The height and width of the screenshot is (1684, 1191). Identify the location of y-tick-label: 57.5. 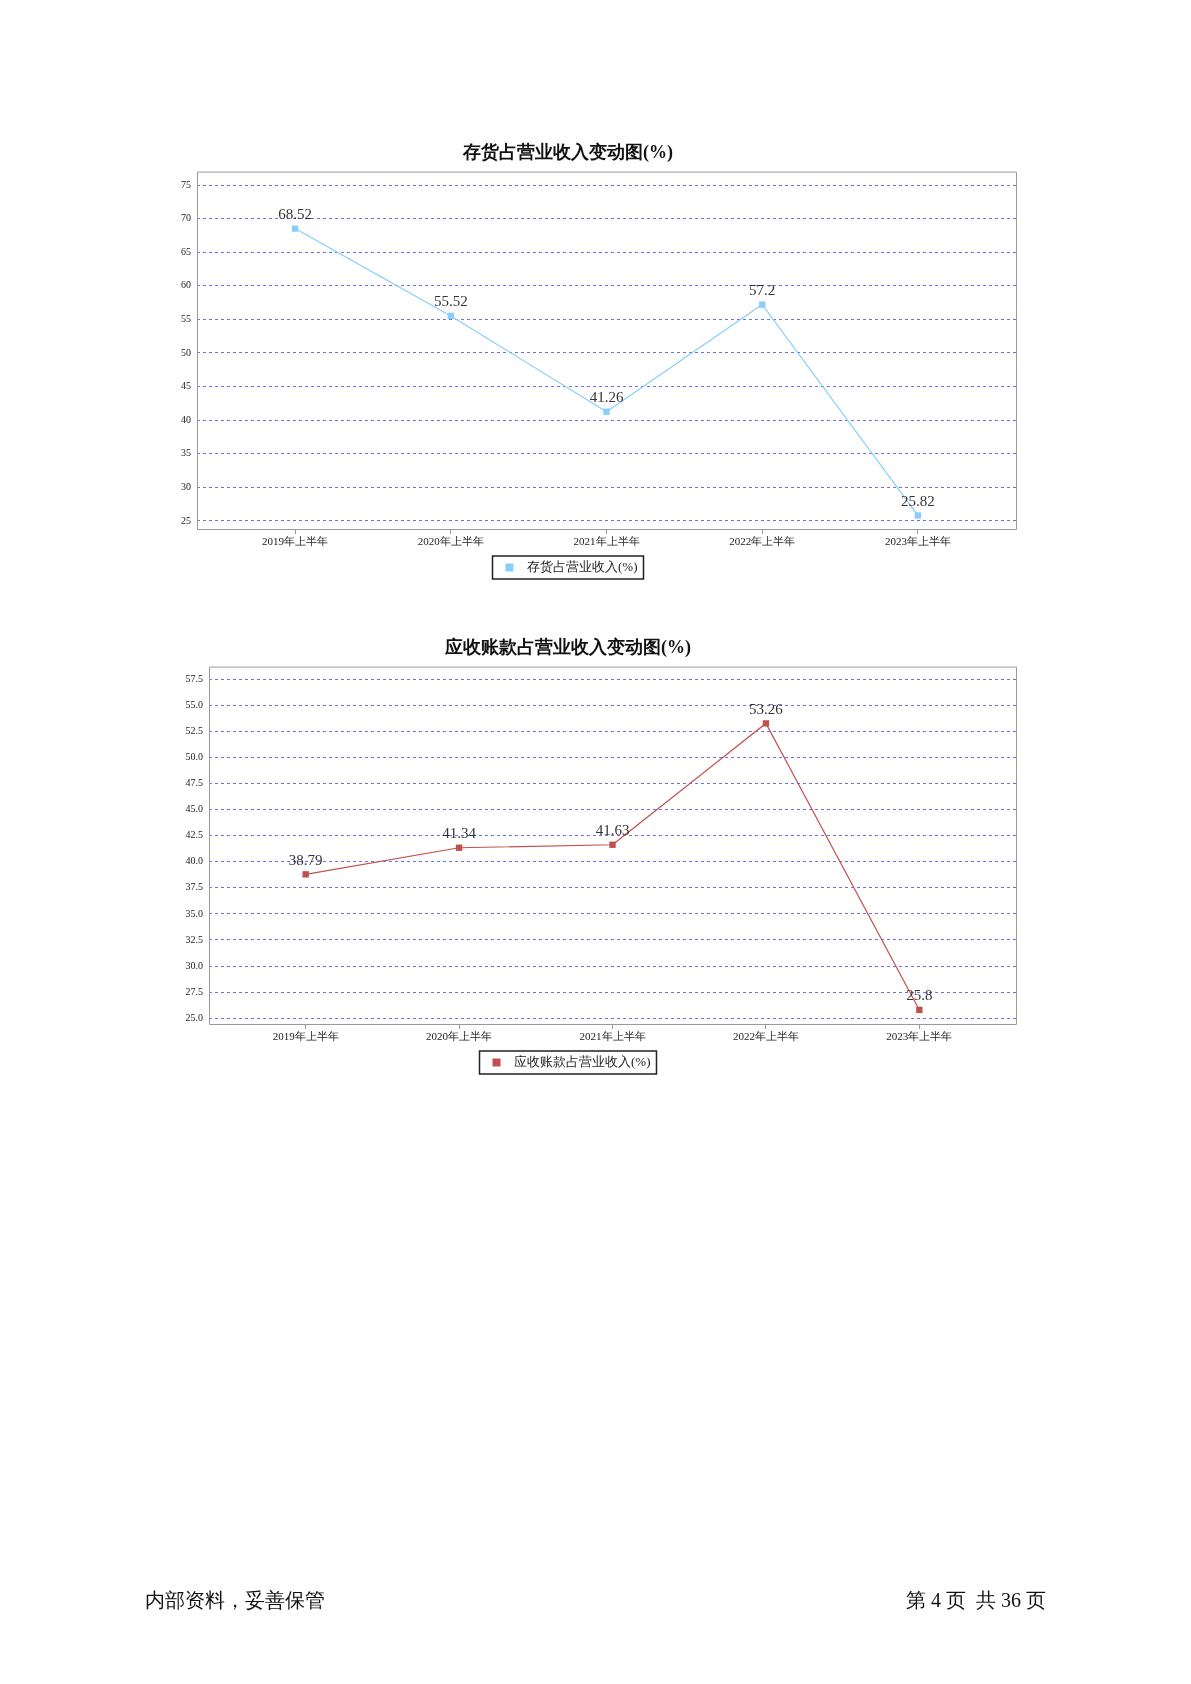
(194, 678).